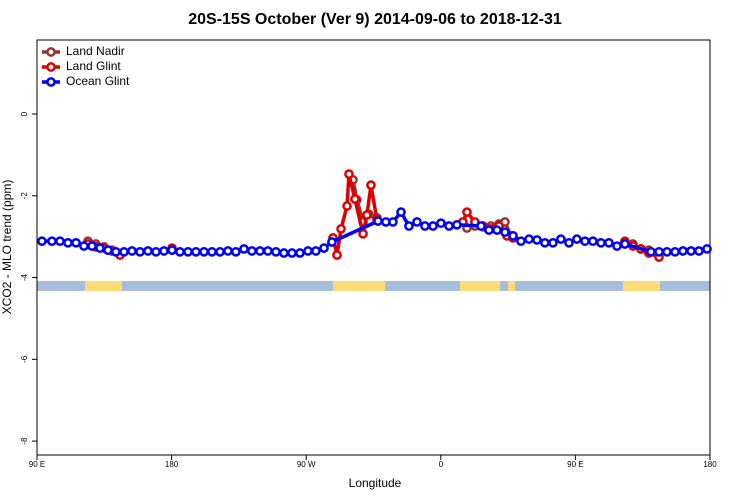 This screenshot has width=750, height=500. I want to click on legend-label: Land Nadir, so click(95, 51).